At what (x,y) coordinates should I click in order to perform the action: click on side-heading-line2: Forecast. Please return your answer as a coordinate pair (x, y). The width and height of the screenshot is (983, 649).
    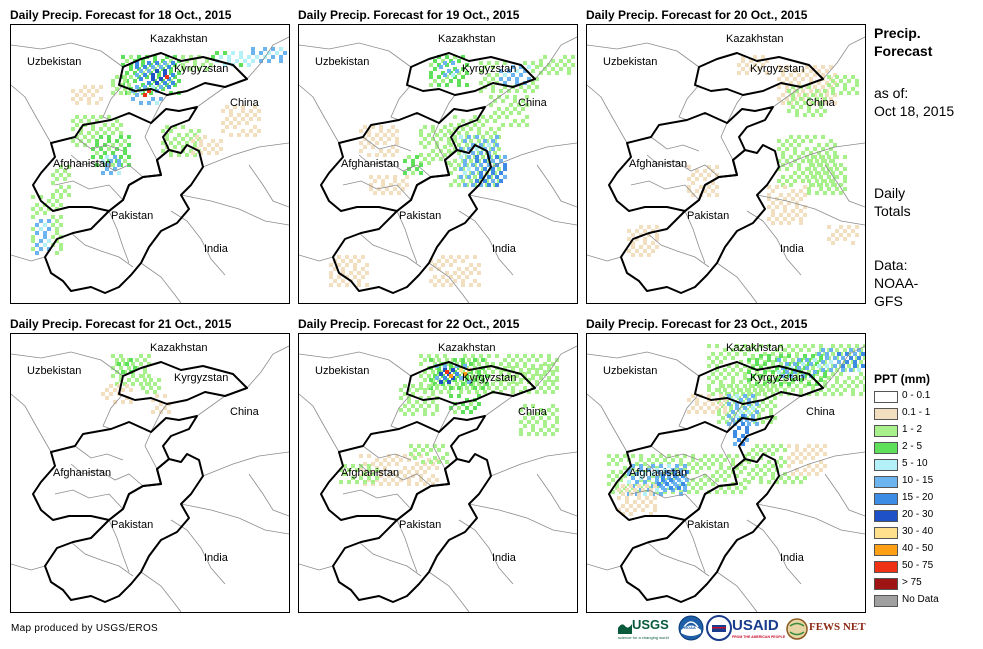
    Looking at the image, I should click on (903, 51).